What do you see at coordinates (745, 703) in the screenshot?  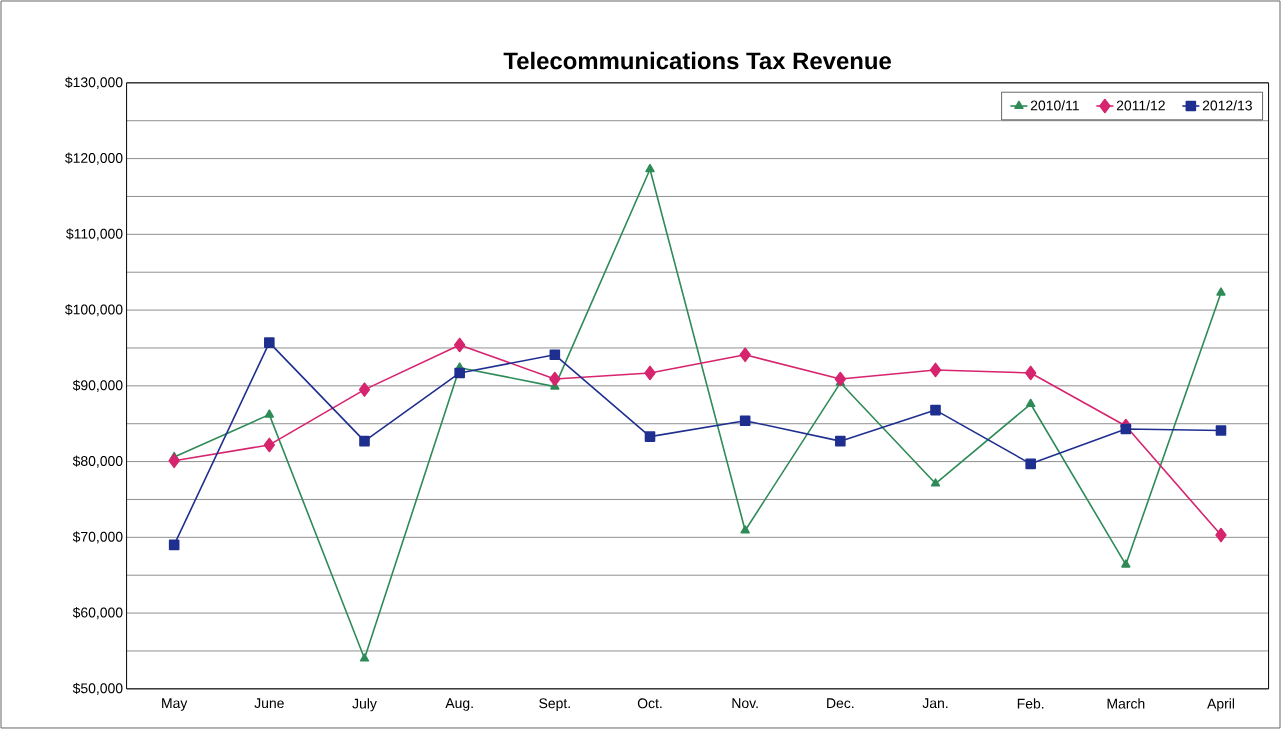 I see `x-tick-label: Nov.` at bounding box center [745, 703].